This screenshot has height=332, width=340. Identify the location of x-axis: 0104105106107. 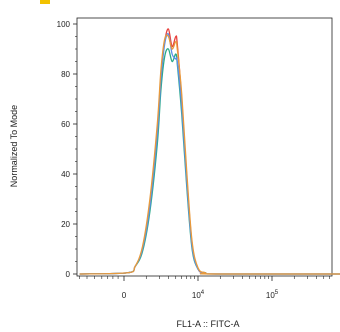
(209, 288).